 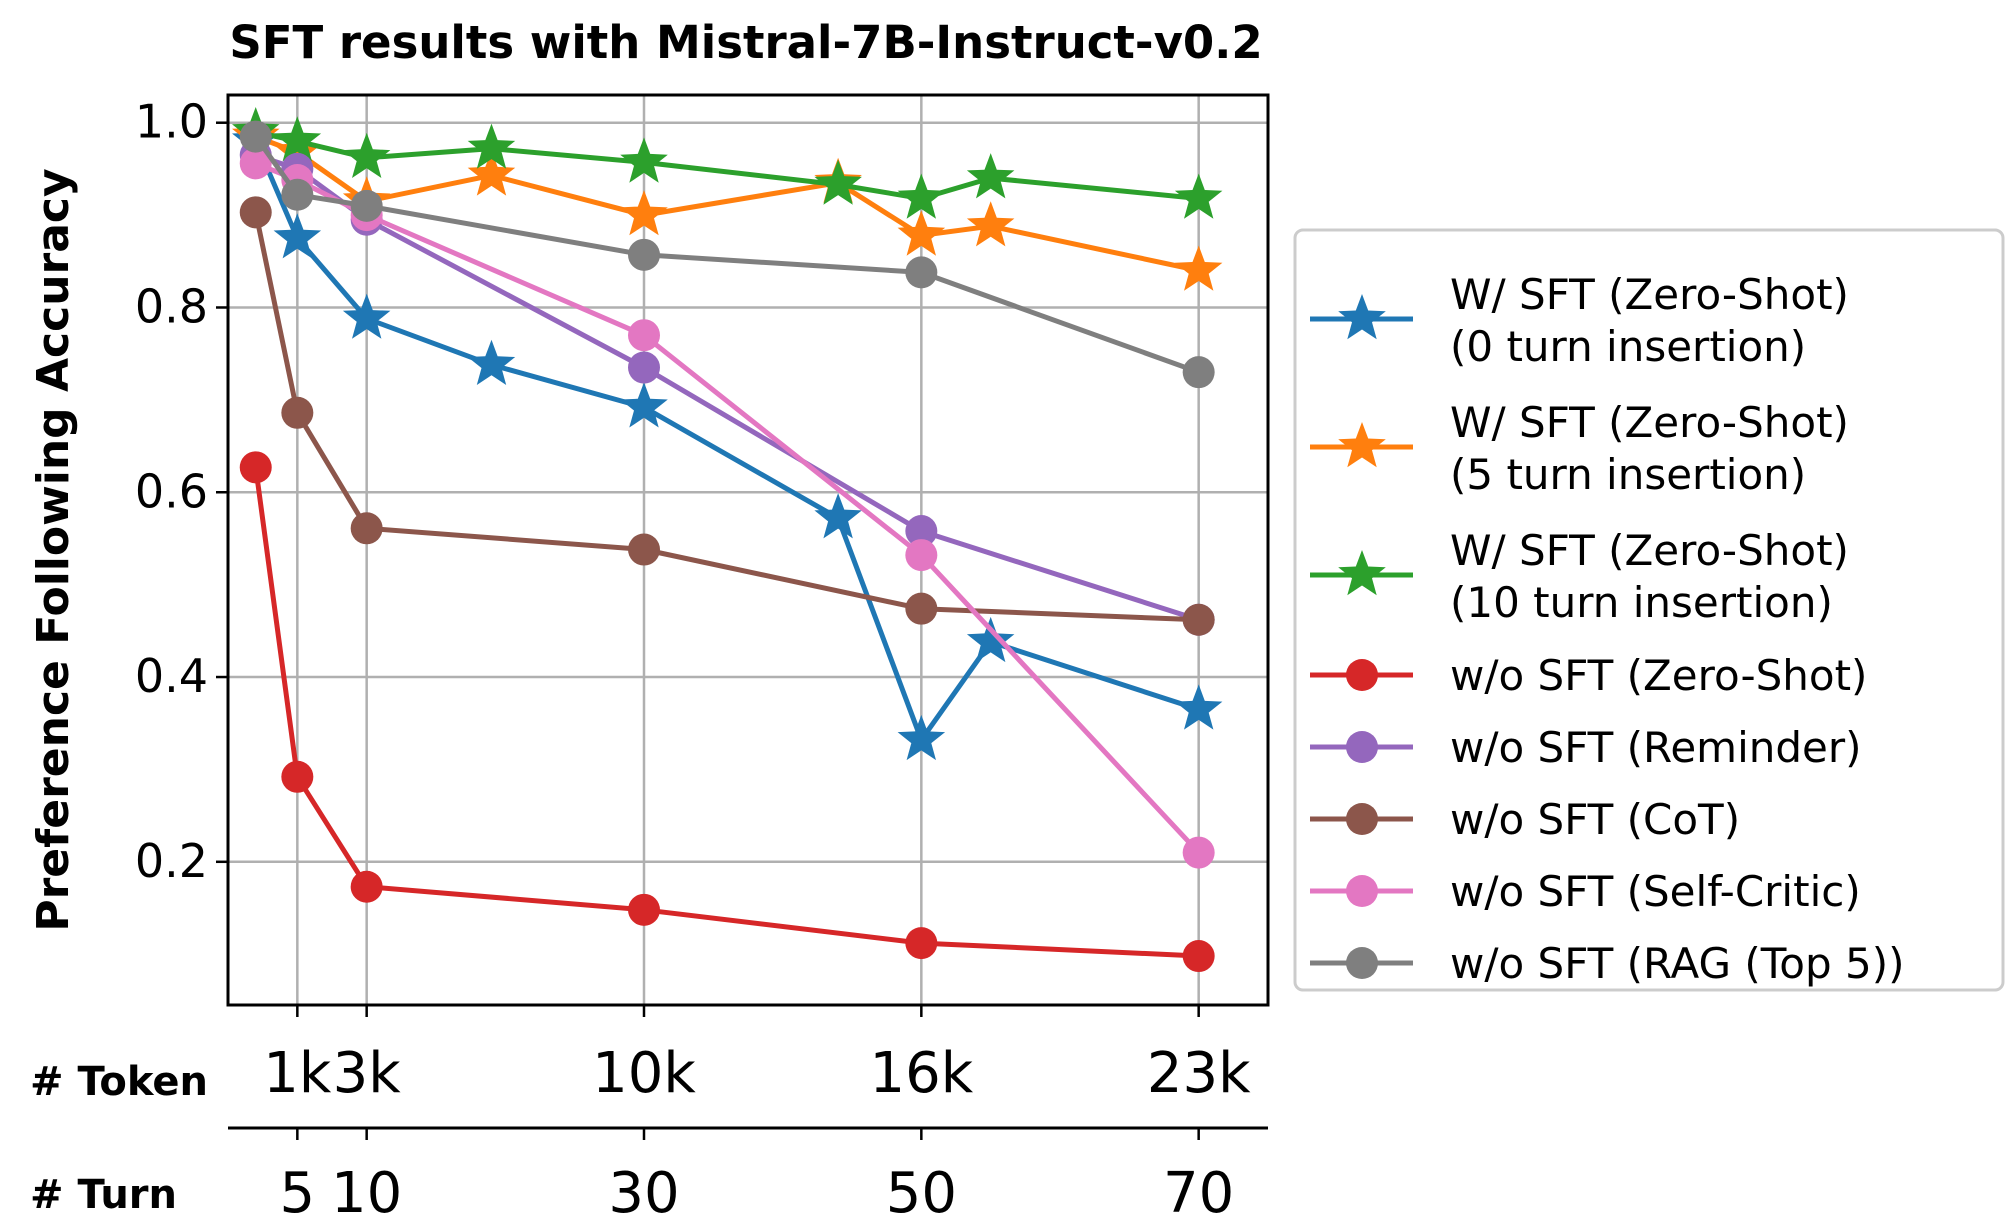 What do you see at coordinates (644, 1073) in the screenshot?
I see `token-tick-label: 10k` at bounding box center [644, 1073].